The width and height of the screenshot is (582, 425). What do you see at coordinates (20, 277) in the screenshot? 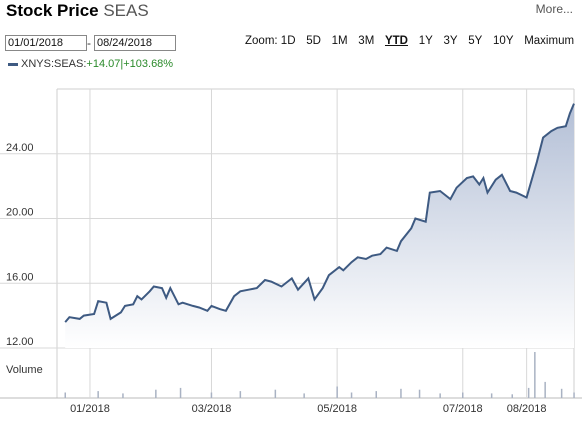
I see `y-tick-label: 16.00` at bounding box center [20, 277].